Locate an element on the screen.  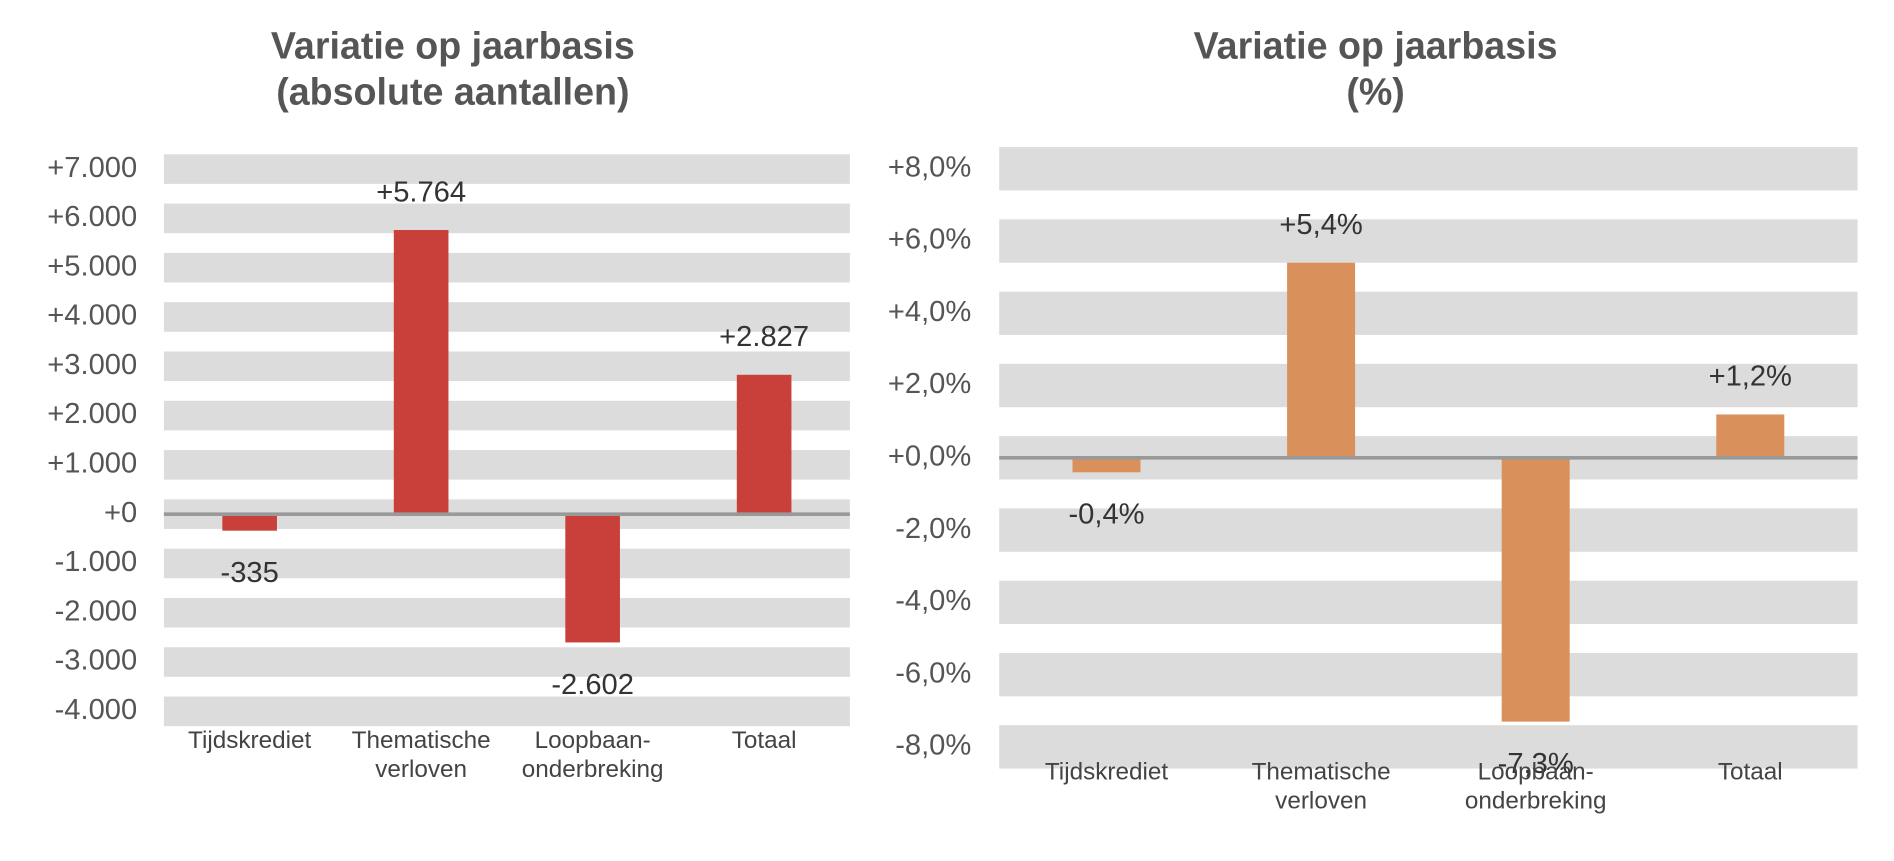
value-label: +5,4% is located at coordinates (1320, 225).